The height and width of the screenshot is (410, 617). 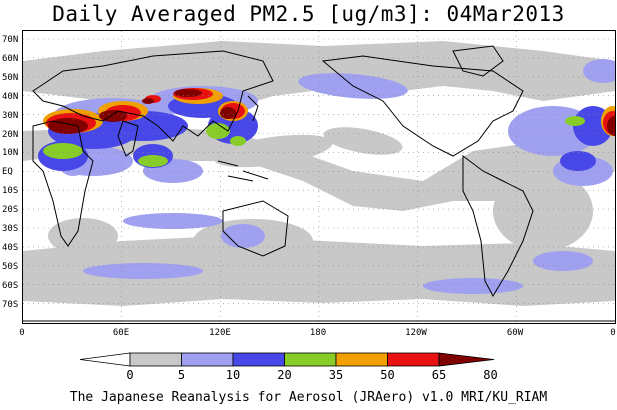 What do you see at coordinates (416, 333) in the screenshot?
I see `lon-label: 120W` at bounding box center [416, 333].